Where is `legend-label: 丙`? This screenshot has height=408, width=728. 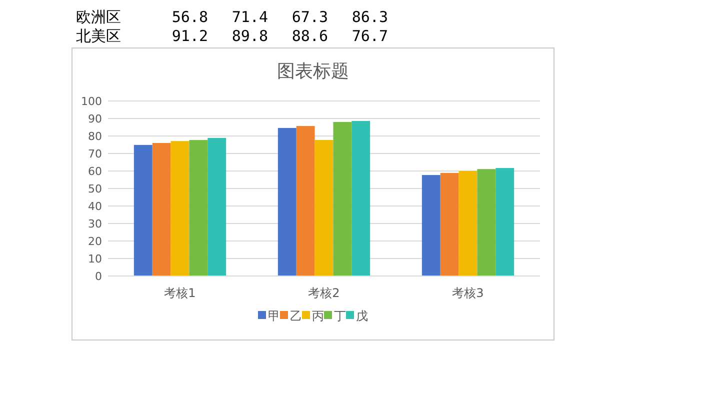
legend-label: 丙 is located at coordinates (318, 316).